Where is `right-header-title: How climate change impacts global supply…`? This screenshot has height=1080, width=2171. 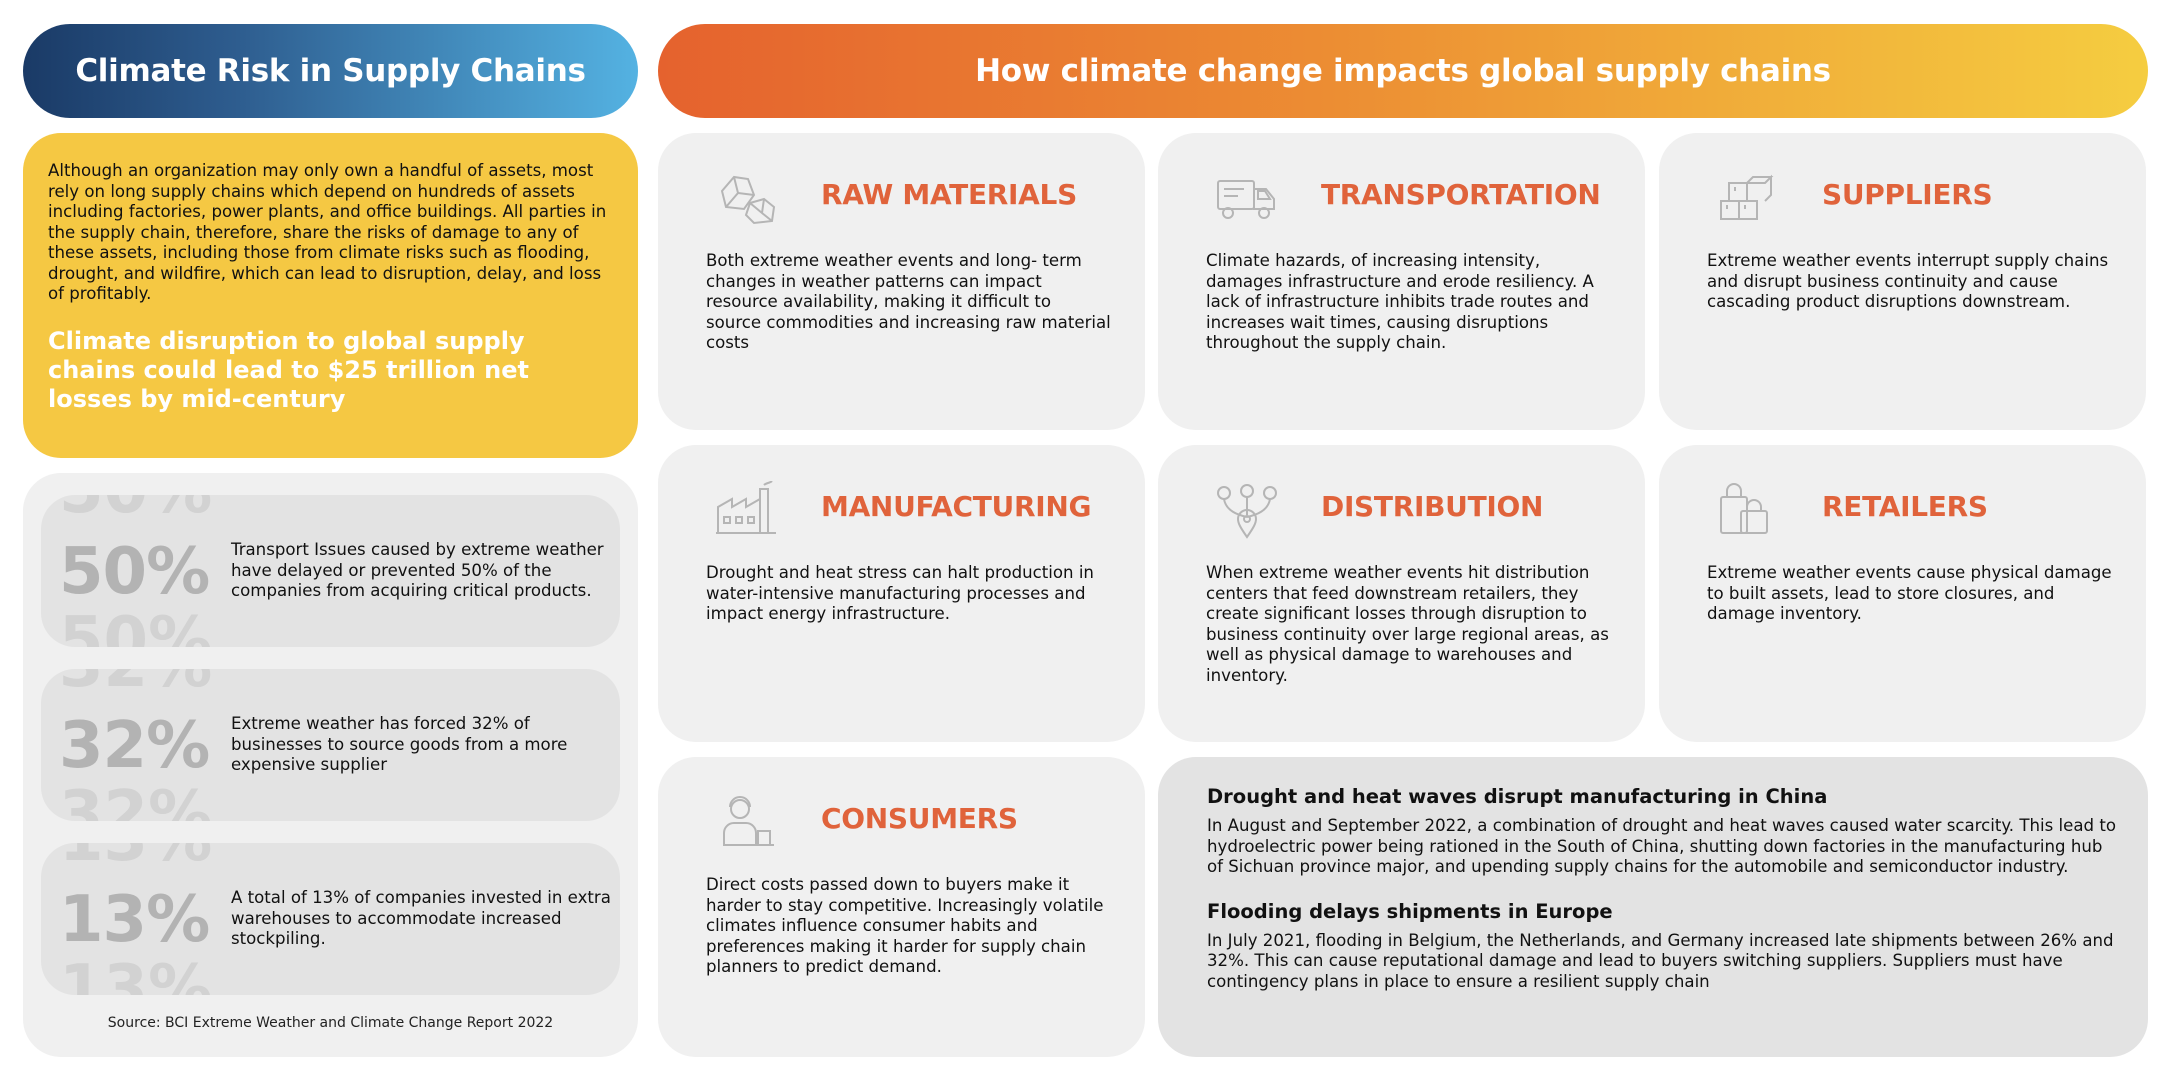 right-header-title: How climate change impacts global supply… is located at coordinates (1403, 71).